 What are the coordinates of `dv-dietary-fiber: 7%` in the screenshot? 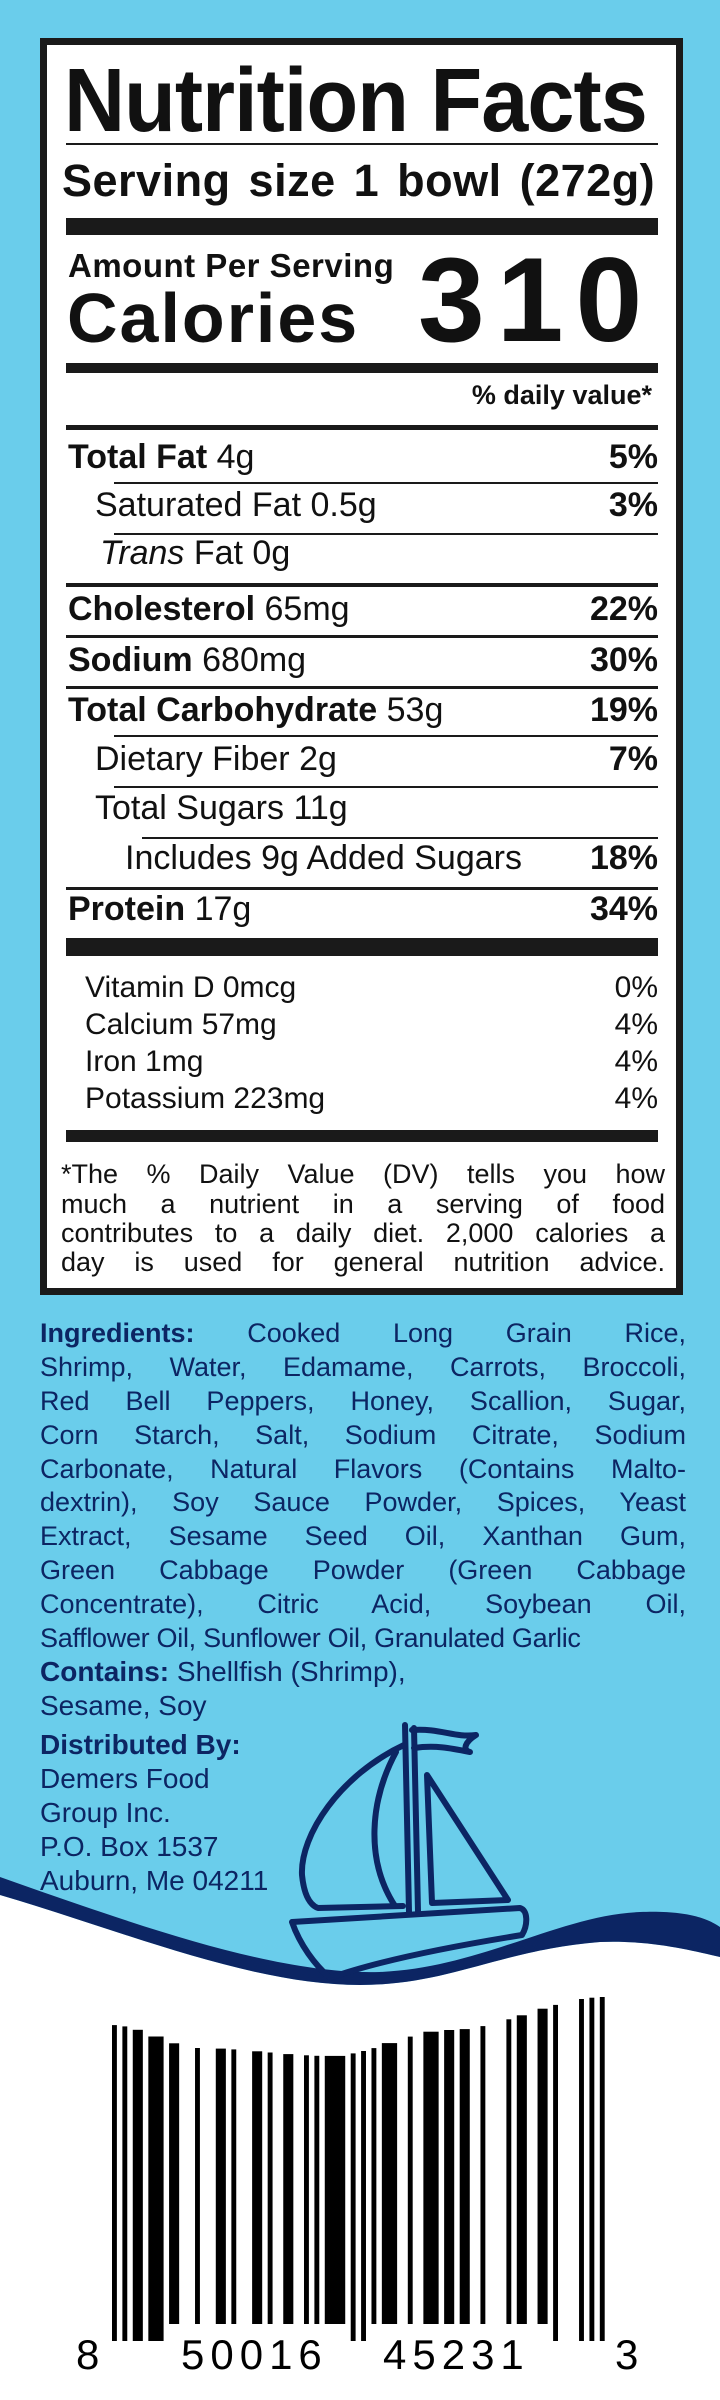 It's located at (633, 759).